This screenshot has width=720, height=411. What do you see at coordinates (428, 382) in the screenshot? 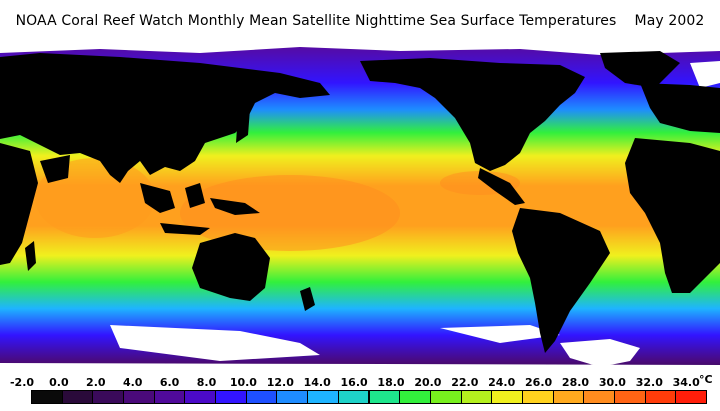
I see `legend-tick-label: 20.0` at bounding box center [428, 382].